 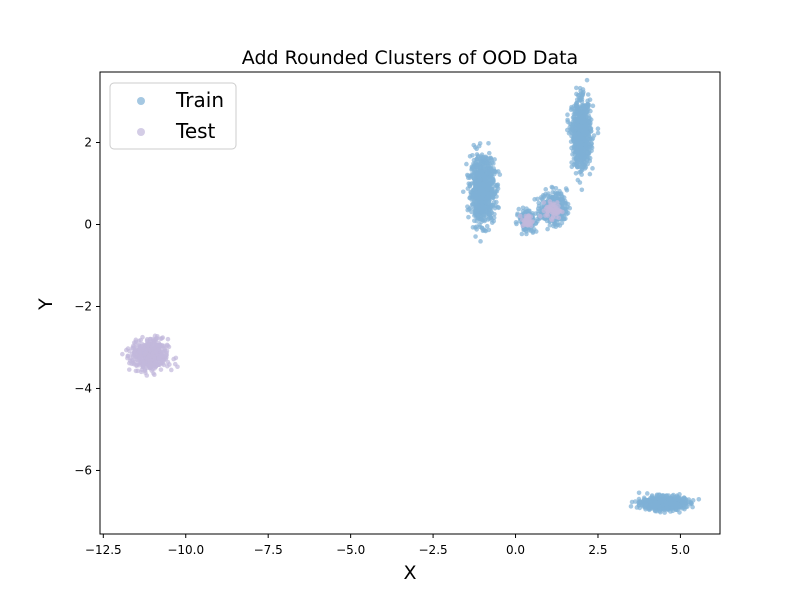 I want to click on y-tick-label: −6, so click(x=83, y=470).